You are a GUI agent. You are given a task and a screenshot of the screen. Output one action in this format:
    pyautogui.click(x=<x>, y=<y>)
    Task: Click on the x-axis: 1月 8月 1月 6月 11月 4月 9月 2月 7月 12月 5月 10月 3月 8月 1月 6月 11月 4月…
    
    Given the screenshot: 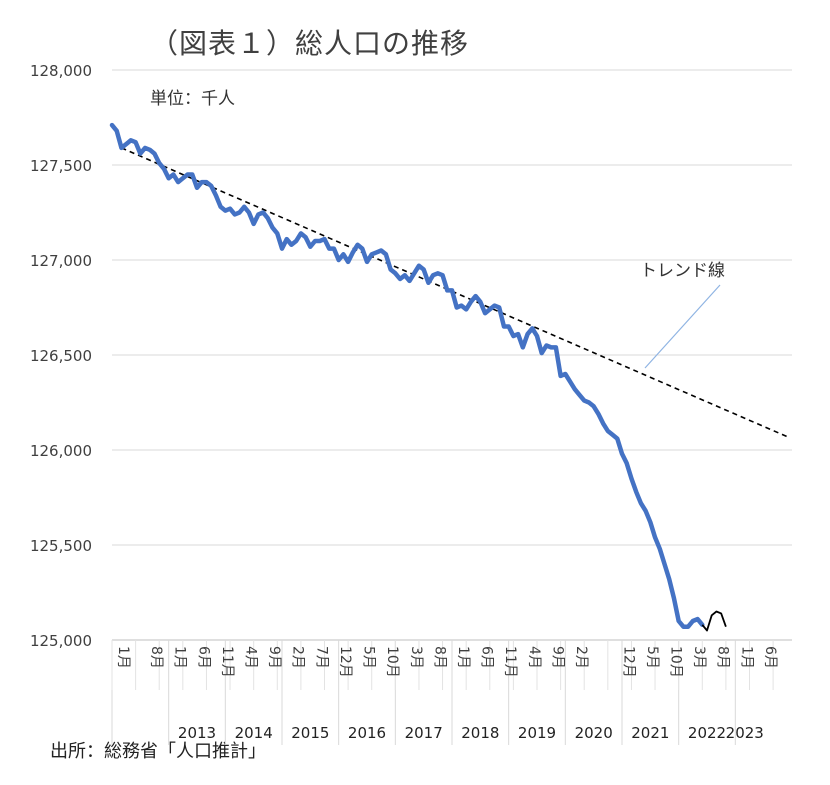 What is the action you would take?
    pyautogui.click(x=451, y=692)
    